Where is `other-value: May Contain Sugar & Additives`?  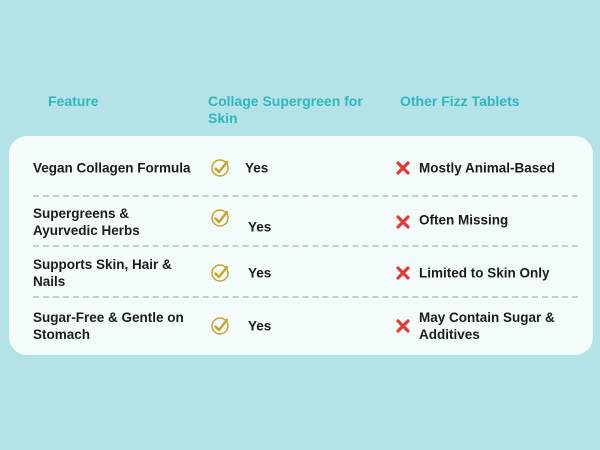 other-value: May Contain Sugar & Additives is located at coordinates (487, 326).